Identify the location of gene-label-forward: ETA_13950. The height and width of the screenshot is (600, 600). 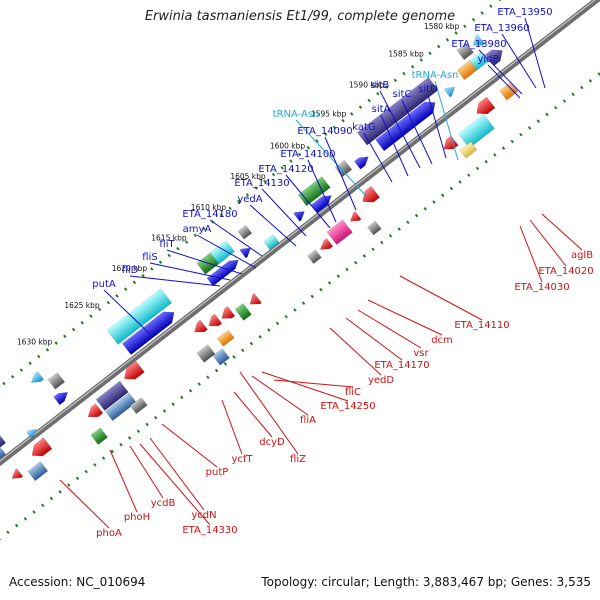
(524, 12).